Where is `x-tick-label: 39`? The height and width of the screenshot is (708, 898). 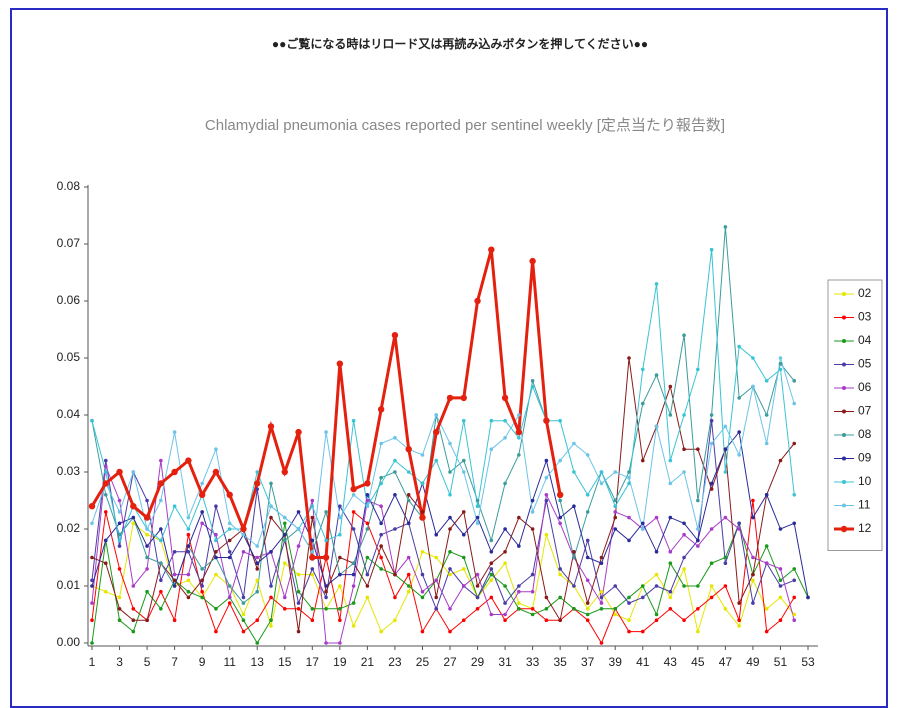
x-tick-label: 39 is located at coordinates (616, 662).